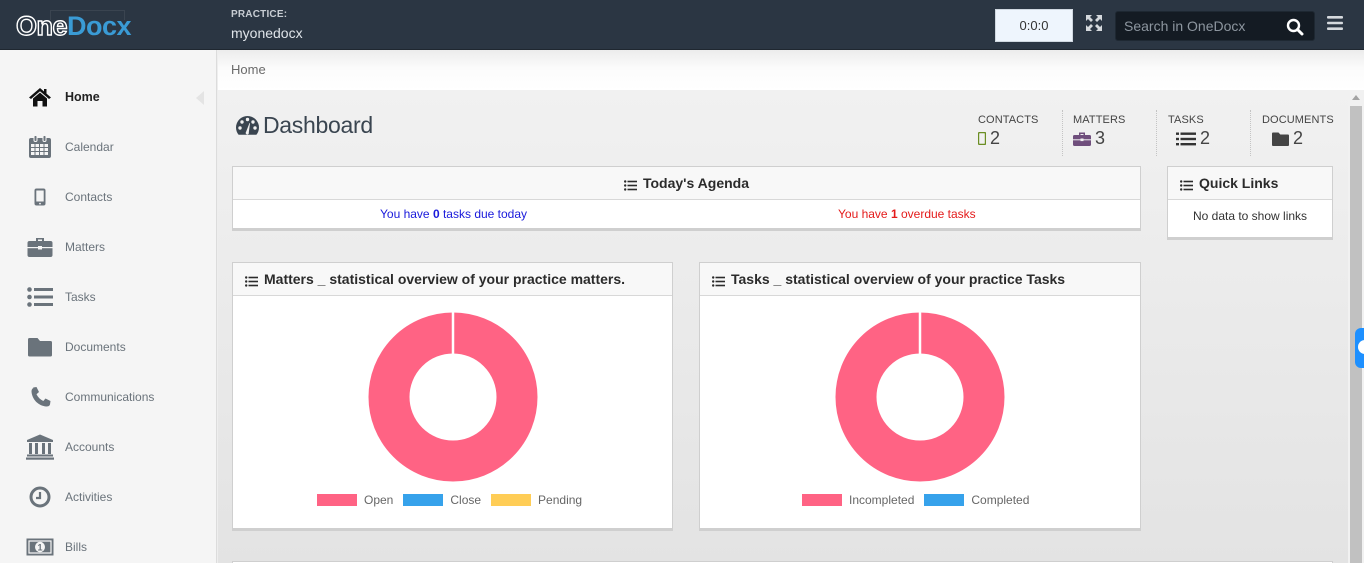 The image size is (1364, 563). I want to click on stat-tasks-value: 2, so click(1205, 138).